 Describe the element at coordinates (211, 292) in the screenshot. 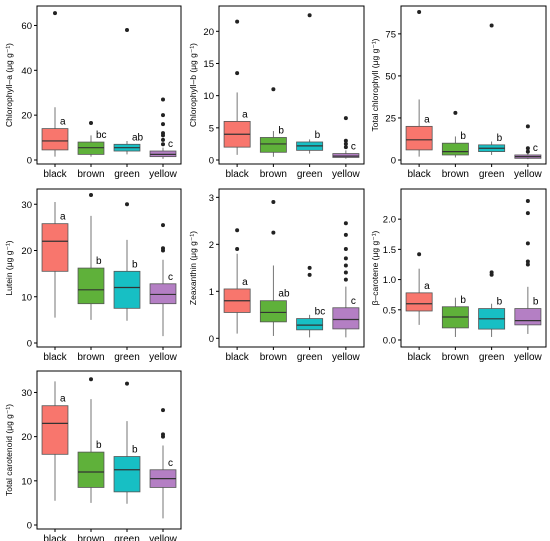

I see `y-tick-label: 1` at that location.